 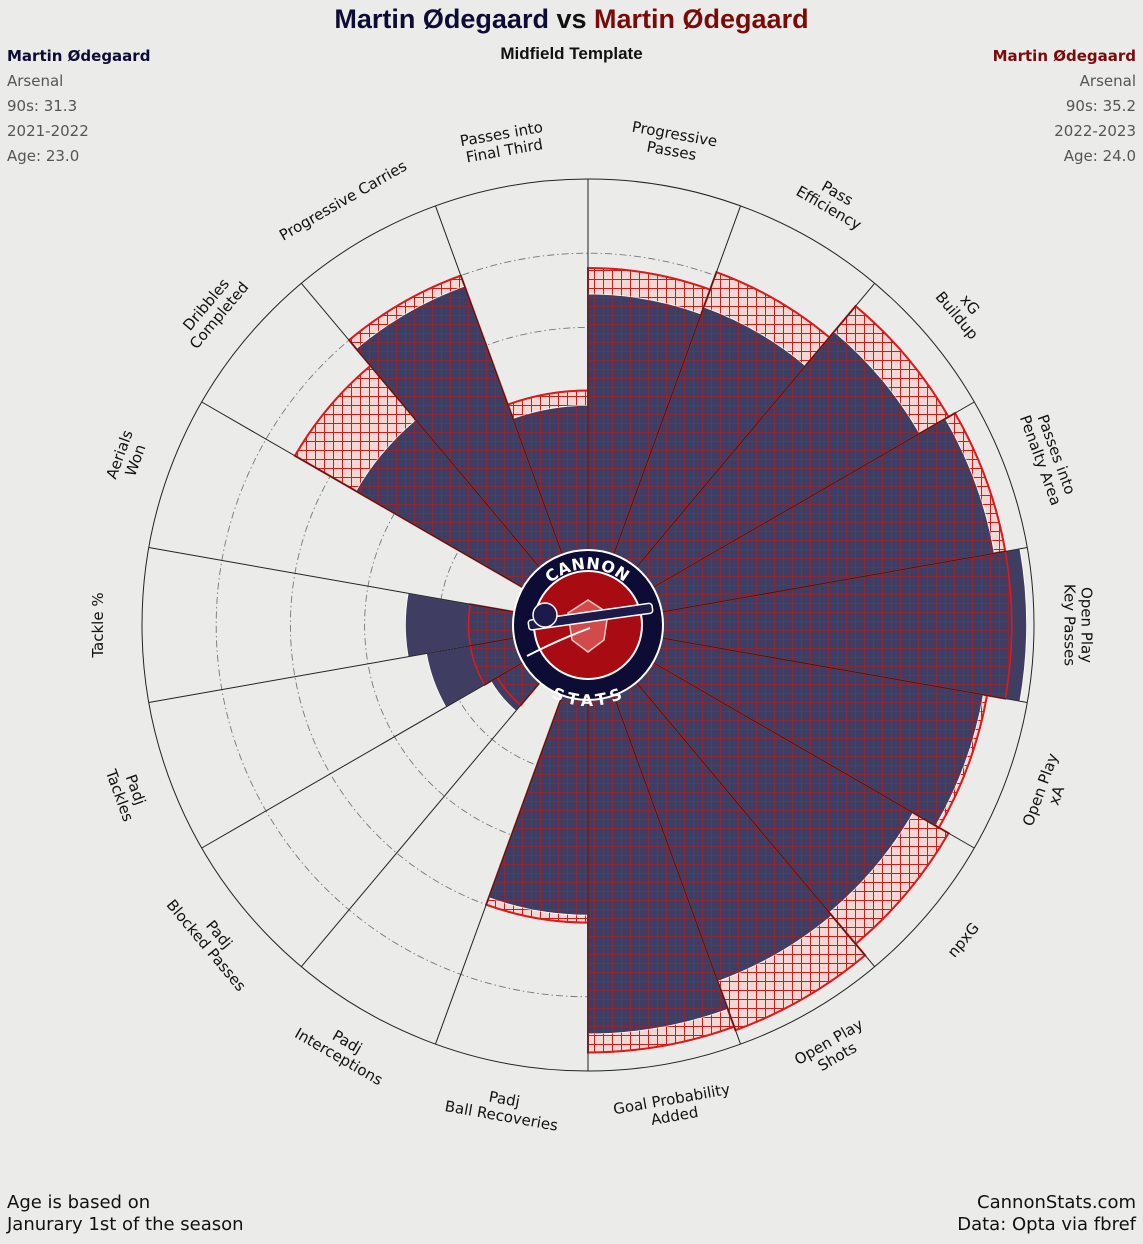 What do you see at coordinates (48, 131) in the screenshot?
I see `player1-season: 2021-2022` at bounding box center [48, 131].